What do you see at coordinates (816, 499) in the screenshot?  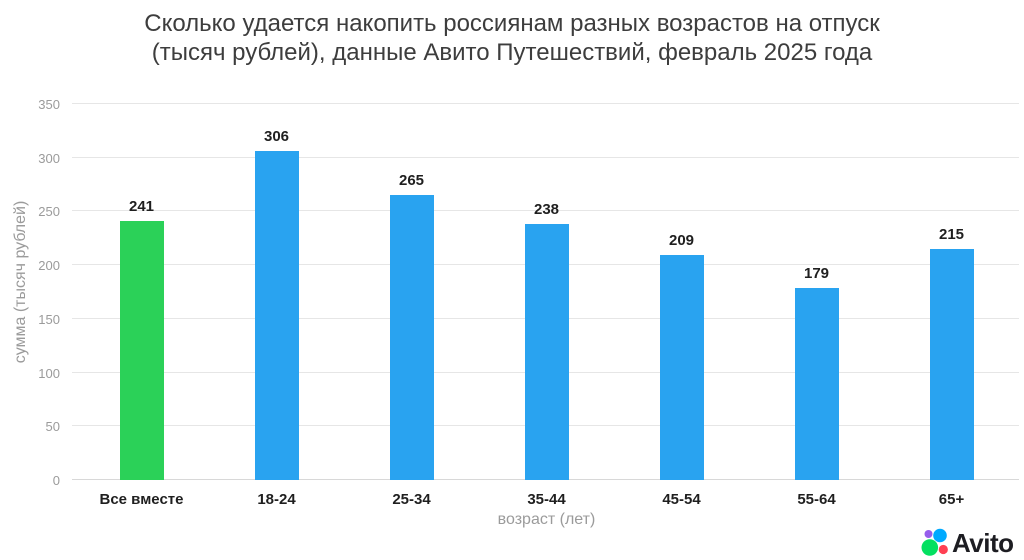 I see `x-category-label-55-64: 55-64` at bounding box center [816, 499].